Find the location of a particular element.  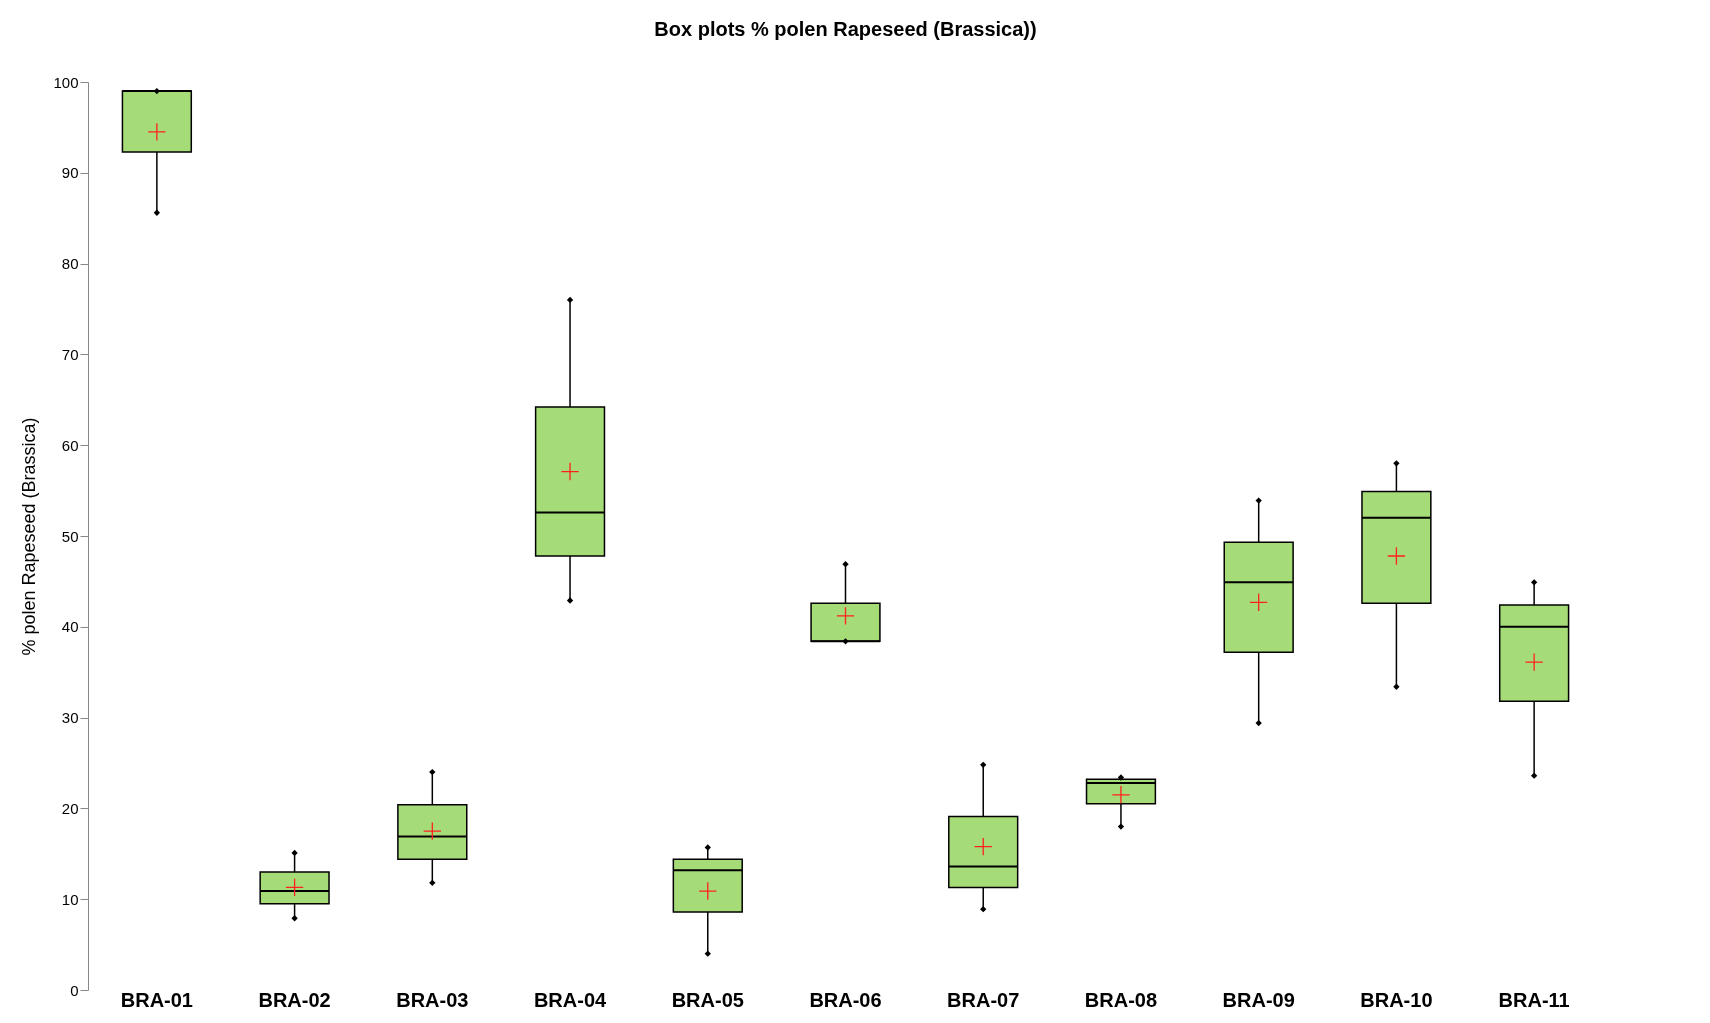

x-tick-label: BRA-02 is located at coordinates (294, 999).